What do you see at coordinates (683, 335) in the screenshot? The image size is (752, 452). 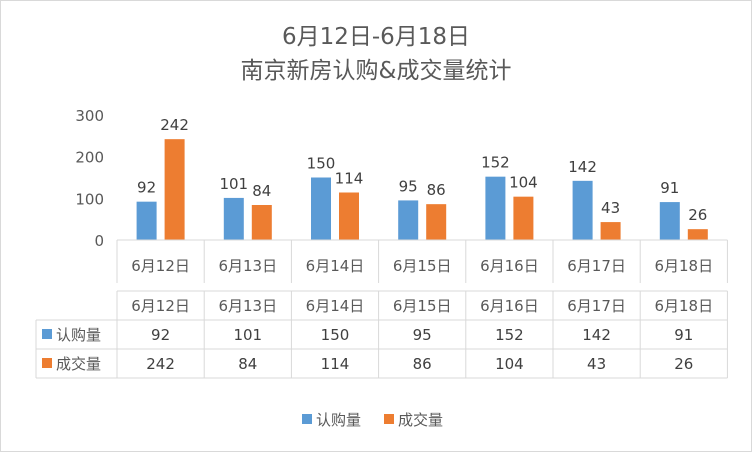 I see `table-cell: 91` at bounding box center [683, 335].